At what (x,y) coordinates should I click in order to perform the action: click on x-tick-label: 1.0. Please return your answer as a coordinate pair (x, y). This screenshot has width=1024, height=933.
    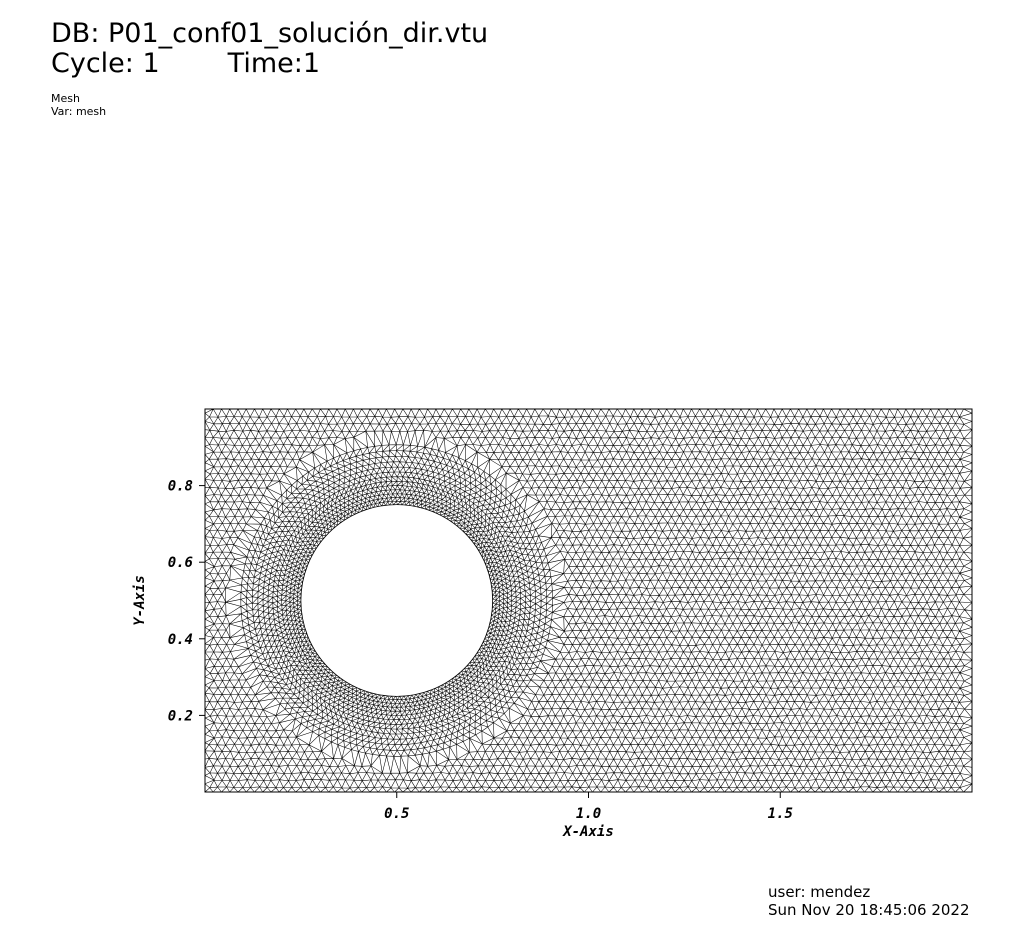
    Looking at the image, I should click on (588, 814).